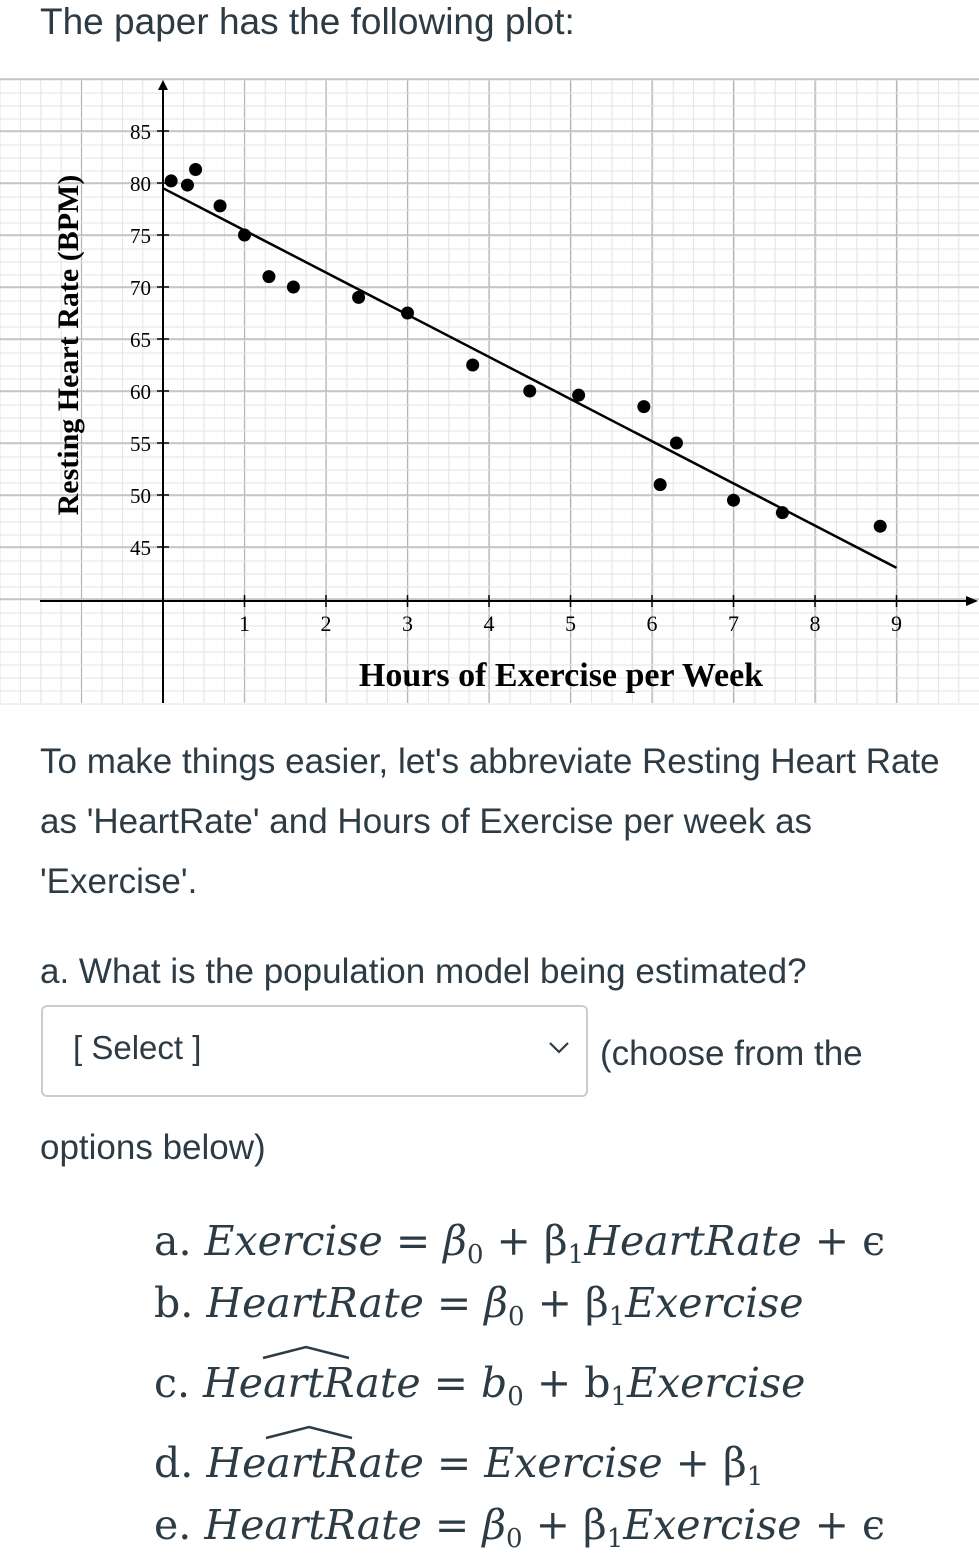  What do you see at coordinates (140, 236) in the screenshot?
I see `y-tick-label: 75` at bounding box center [140, 236].